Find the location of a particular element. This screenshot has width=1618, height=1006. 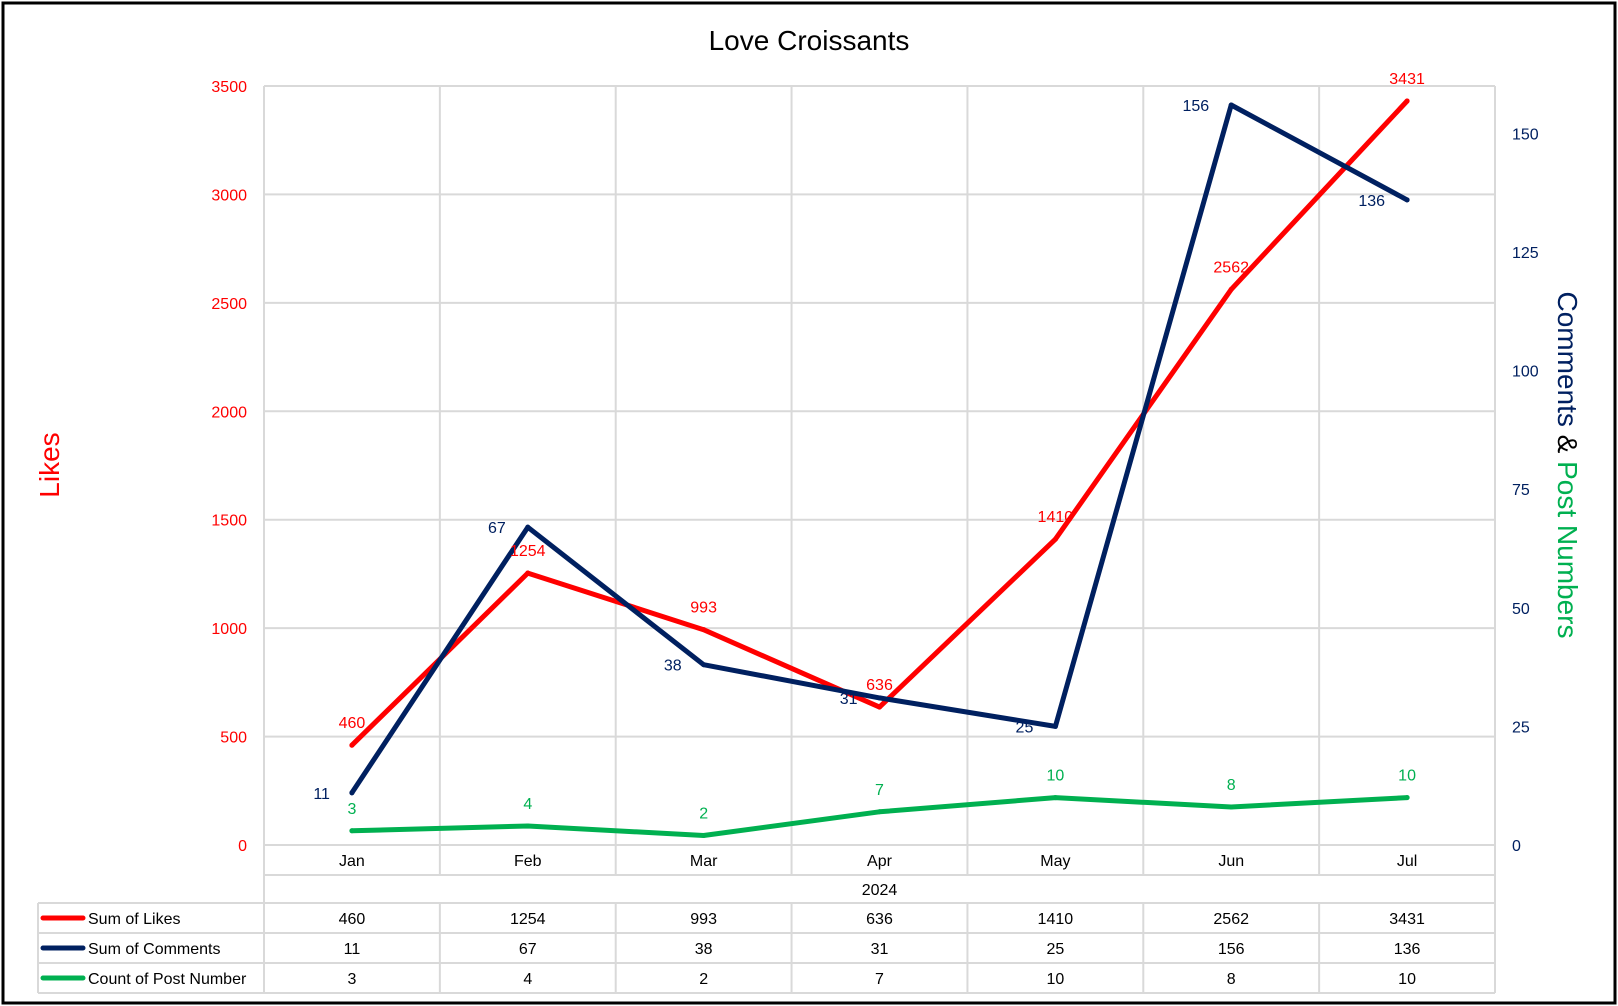

table-cell: 11 is located at coordinates (352, 949).